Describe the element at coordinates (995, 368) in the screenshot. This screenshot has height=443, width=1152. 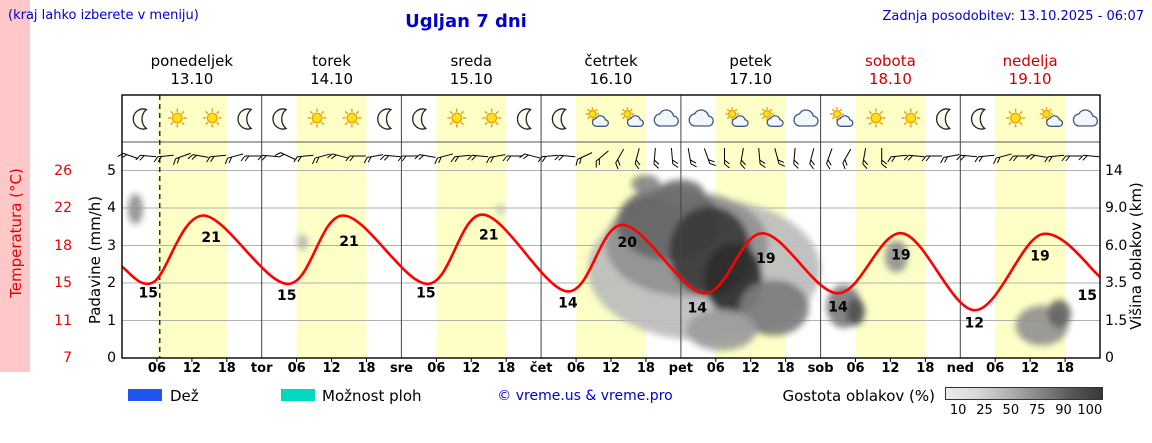
I see `x-hour-label: 06` at that location.